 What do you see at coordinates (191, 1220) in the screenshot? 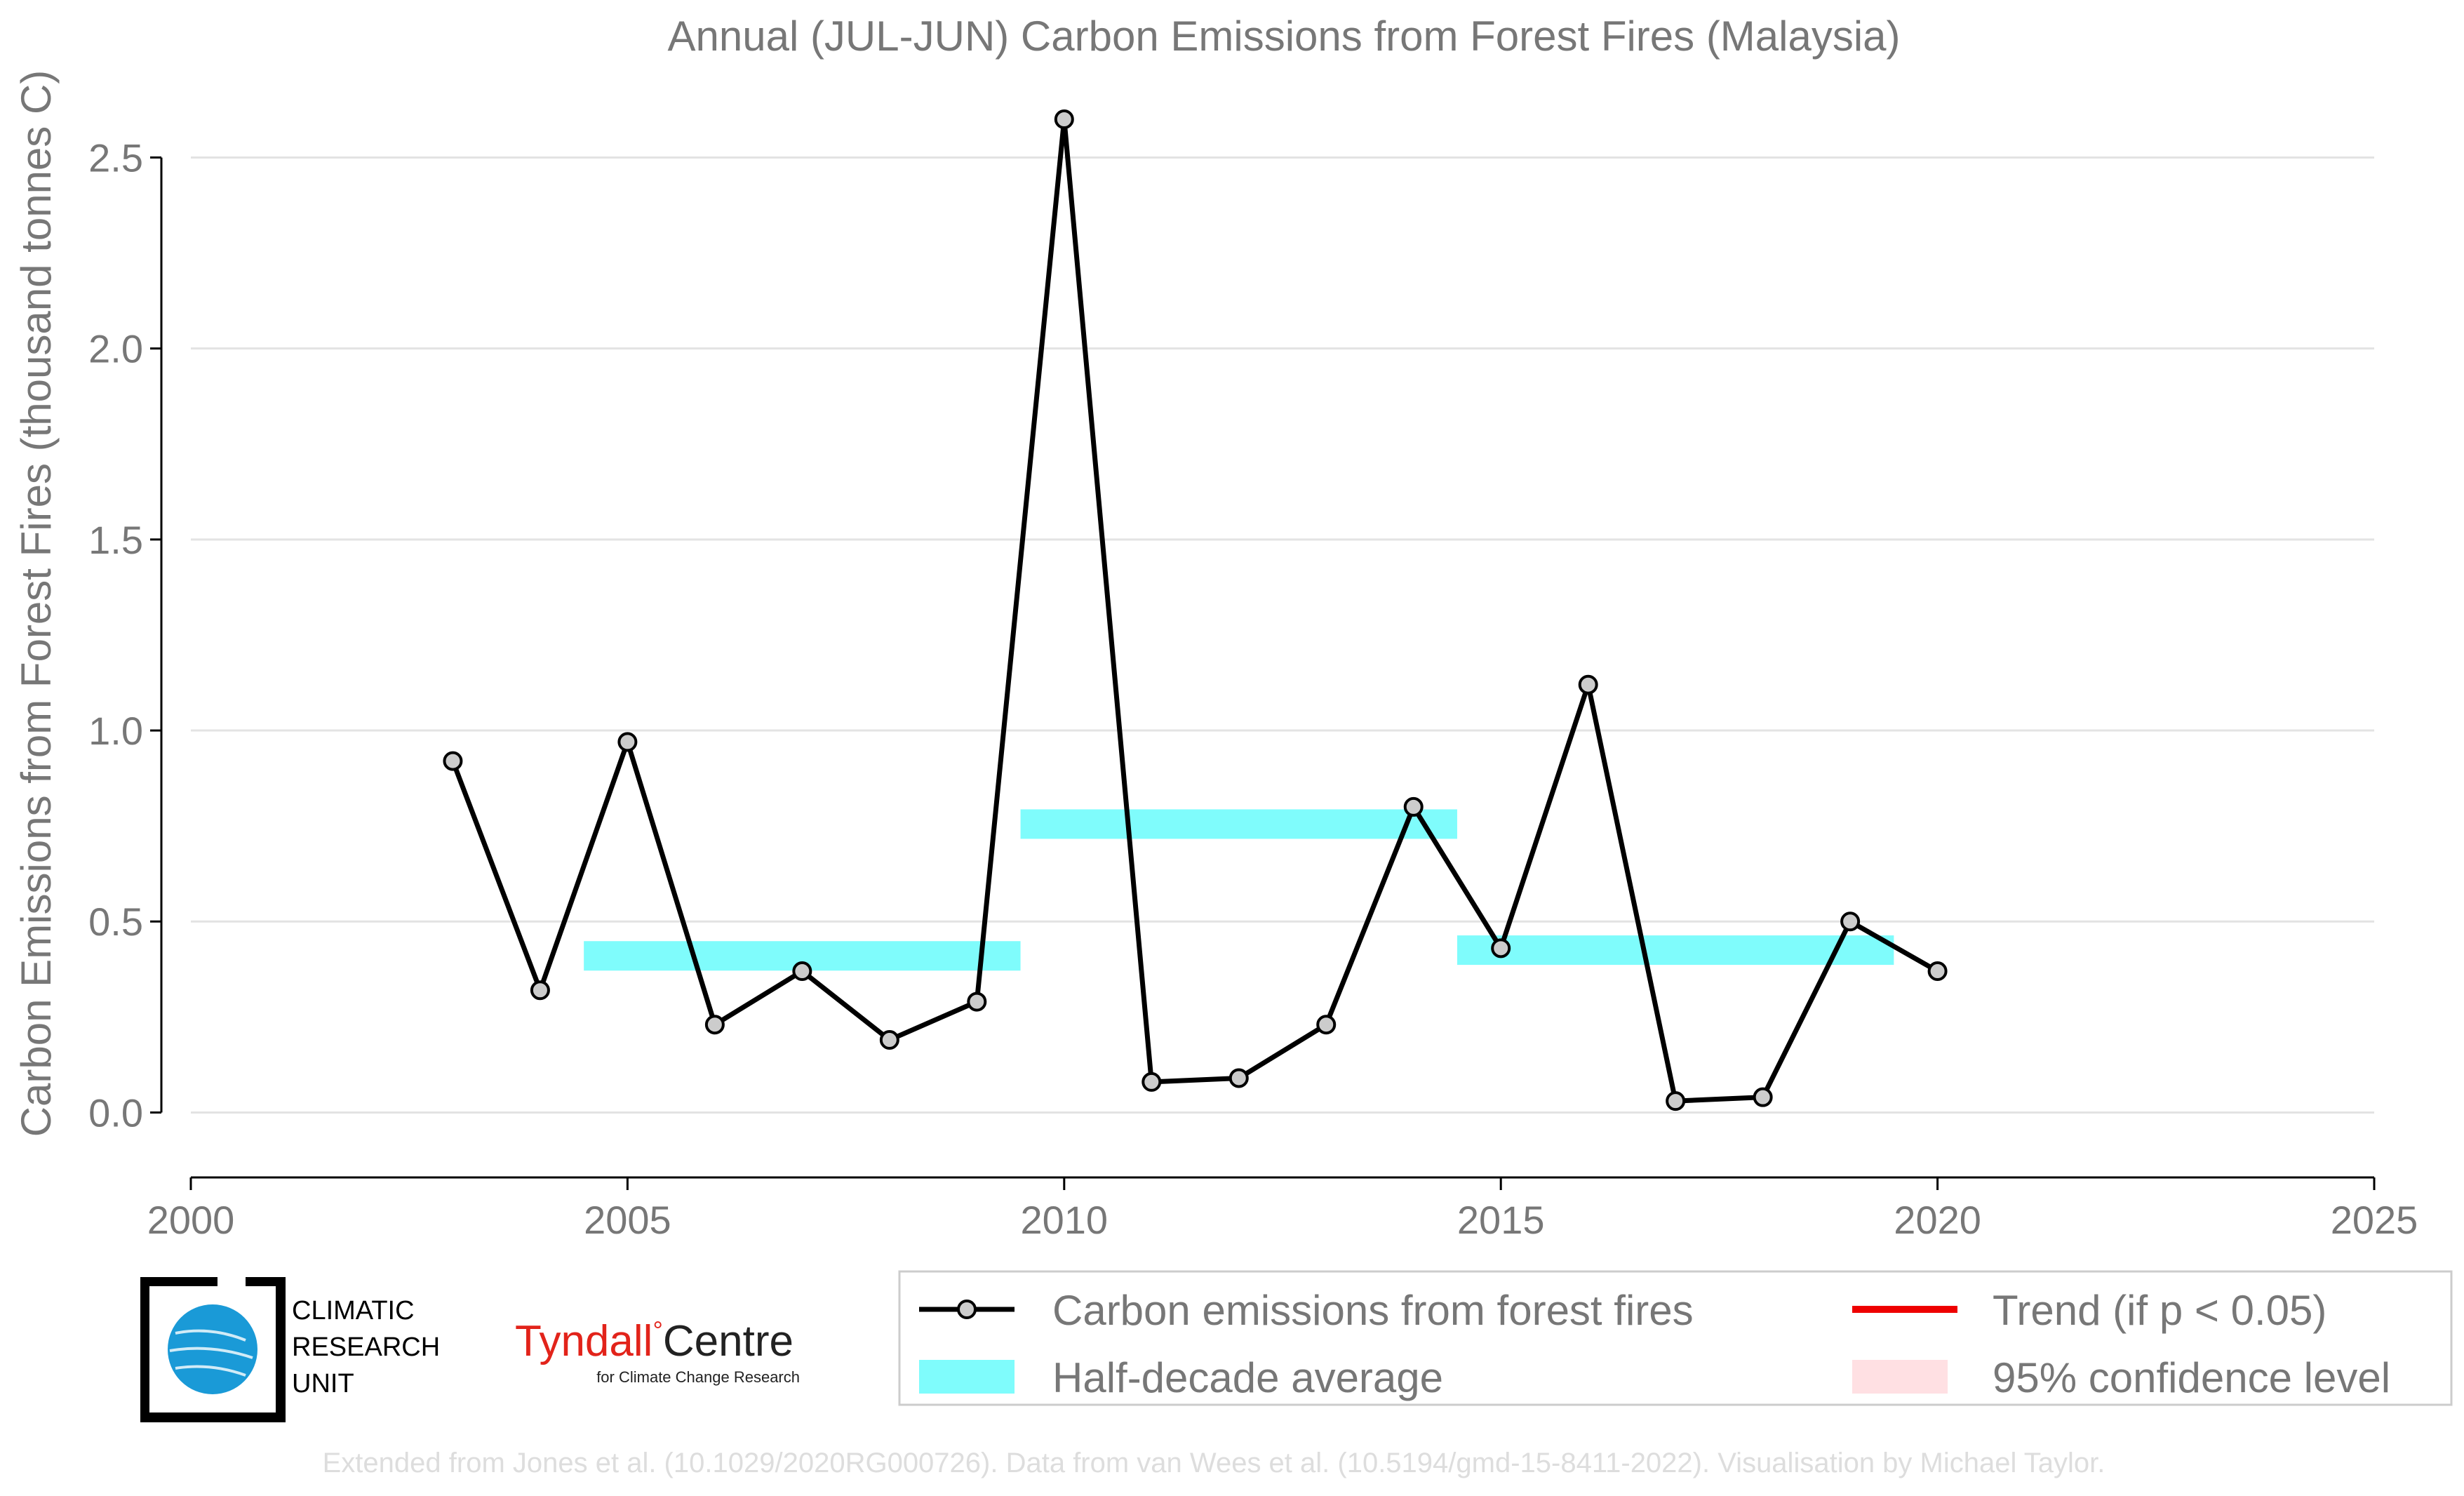
I see `x-tick-label: 2000` at bounding box center [191, 1220].